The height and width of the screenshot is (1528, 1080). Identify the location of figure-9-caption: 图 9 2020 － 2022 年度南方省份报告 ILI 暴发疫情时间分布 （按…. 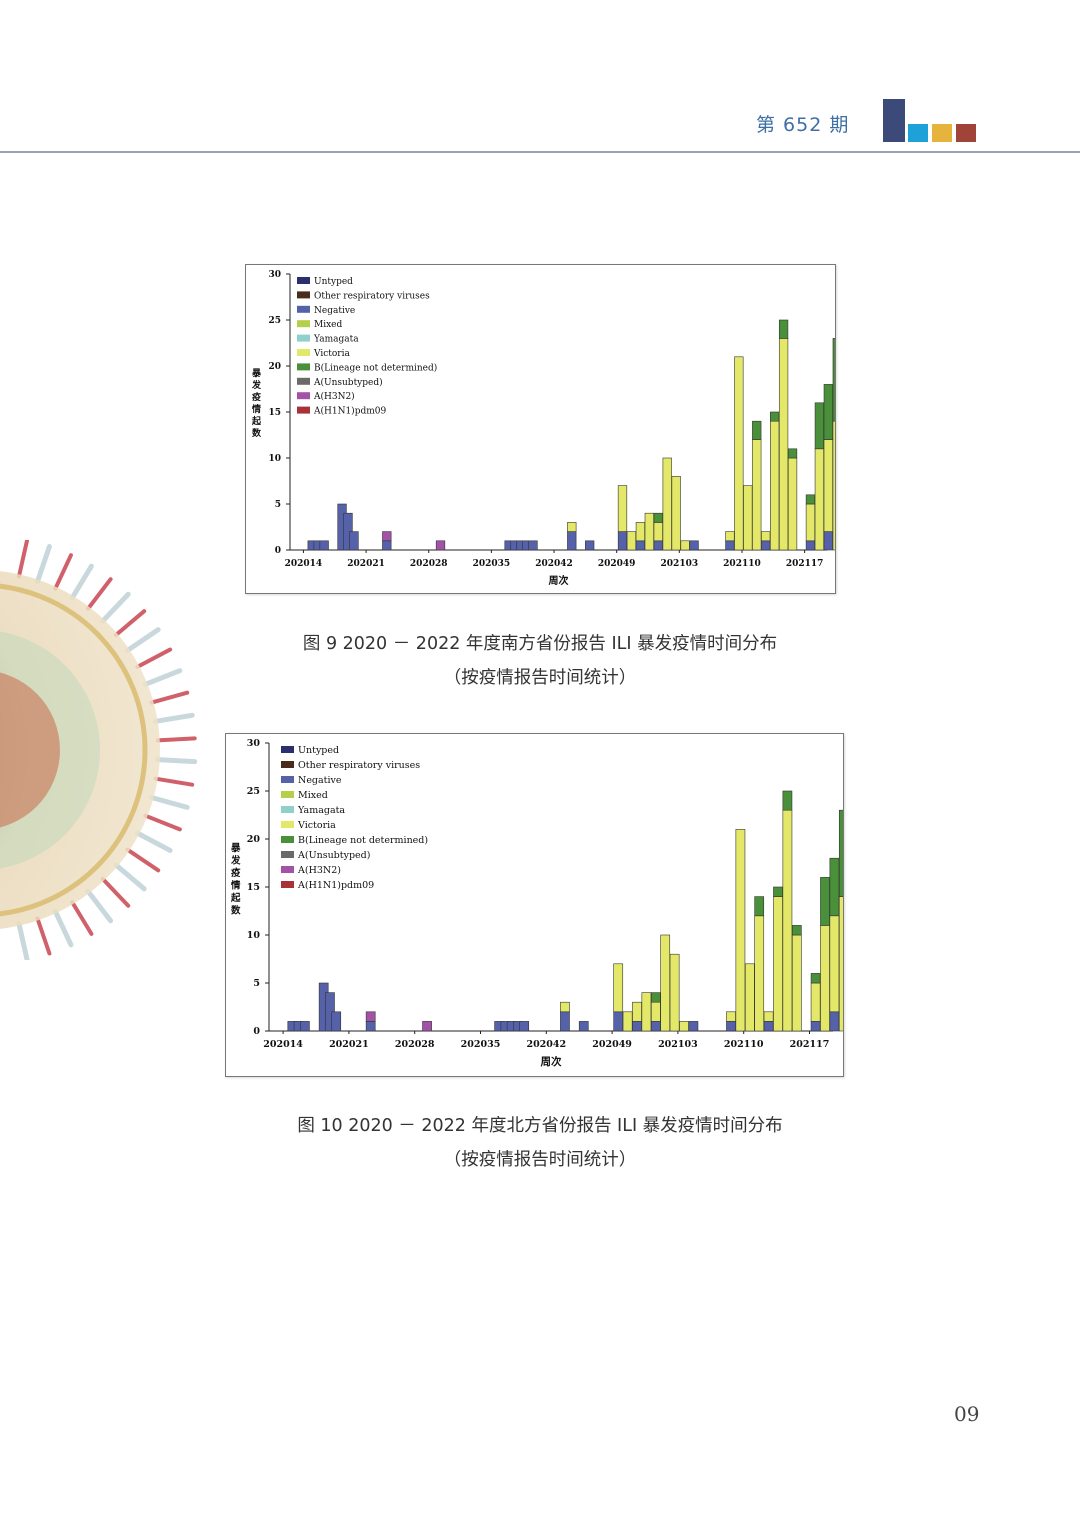
(540, 661).